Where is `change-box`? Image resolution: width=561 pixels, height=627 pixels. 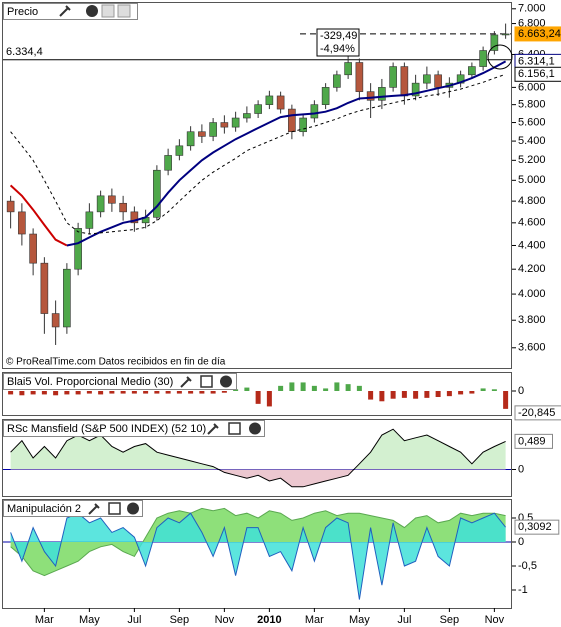
change-box is located at coordinates (338, 42).